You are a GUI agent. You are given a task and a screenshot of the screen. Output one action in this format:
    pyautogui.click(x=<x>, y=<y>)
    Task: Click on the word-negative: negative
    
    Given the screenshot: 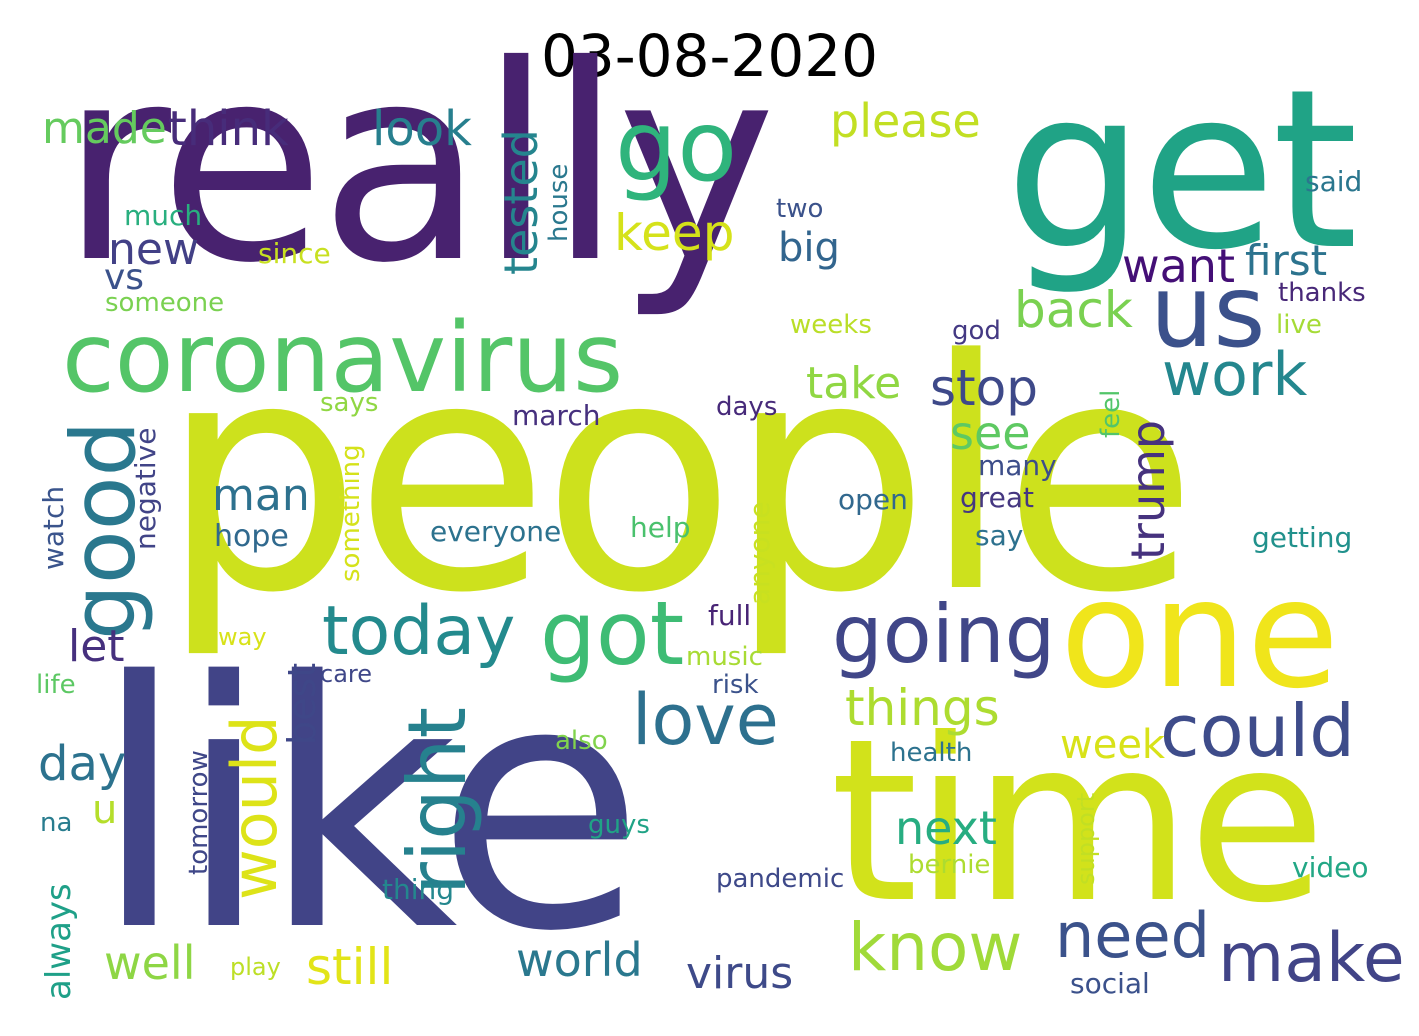 What is the action you would take?
    pyautogui.click(x=145, y=488)
    